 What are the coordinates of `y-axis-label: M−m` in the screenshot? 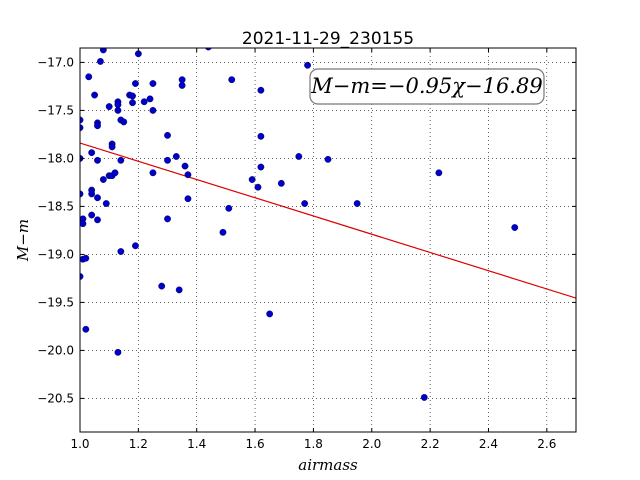 It's located at (23, 240).